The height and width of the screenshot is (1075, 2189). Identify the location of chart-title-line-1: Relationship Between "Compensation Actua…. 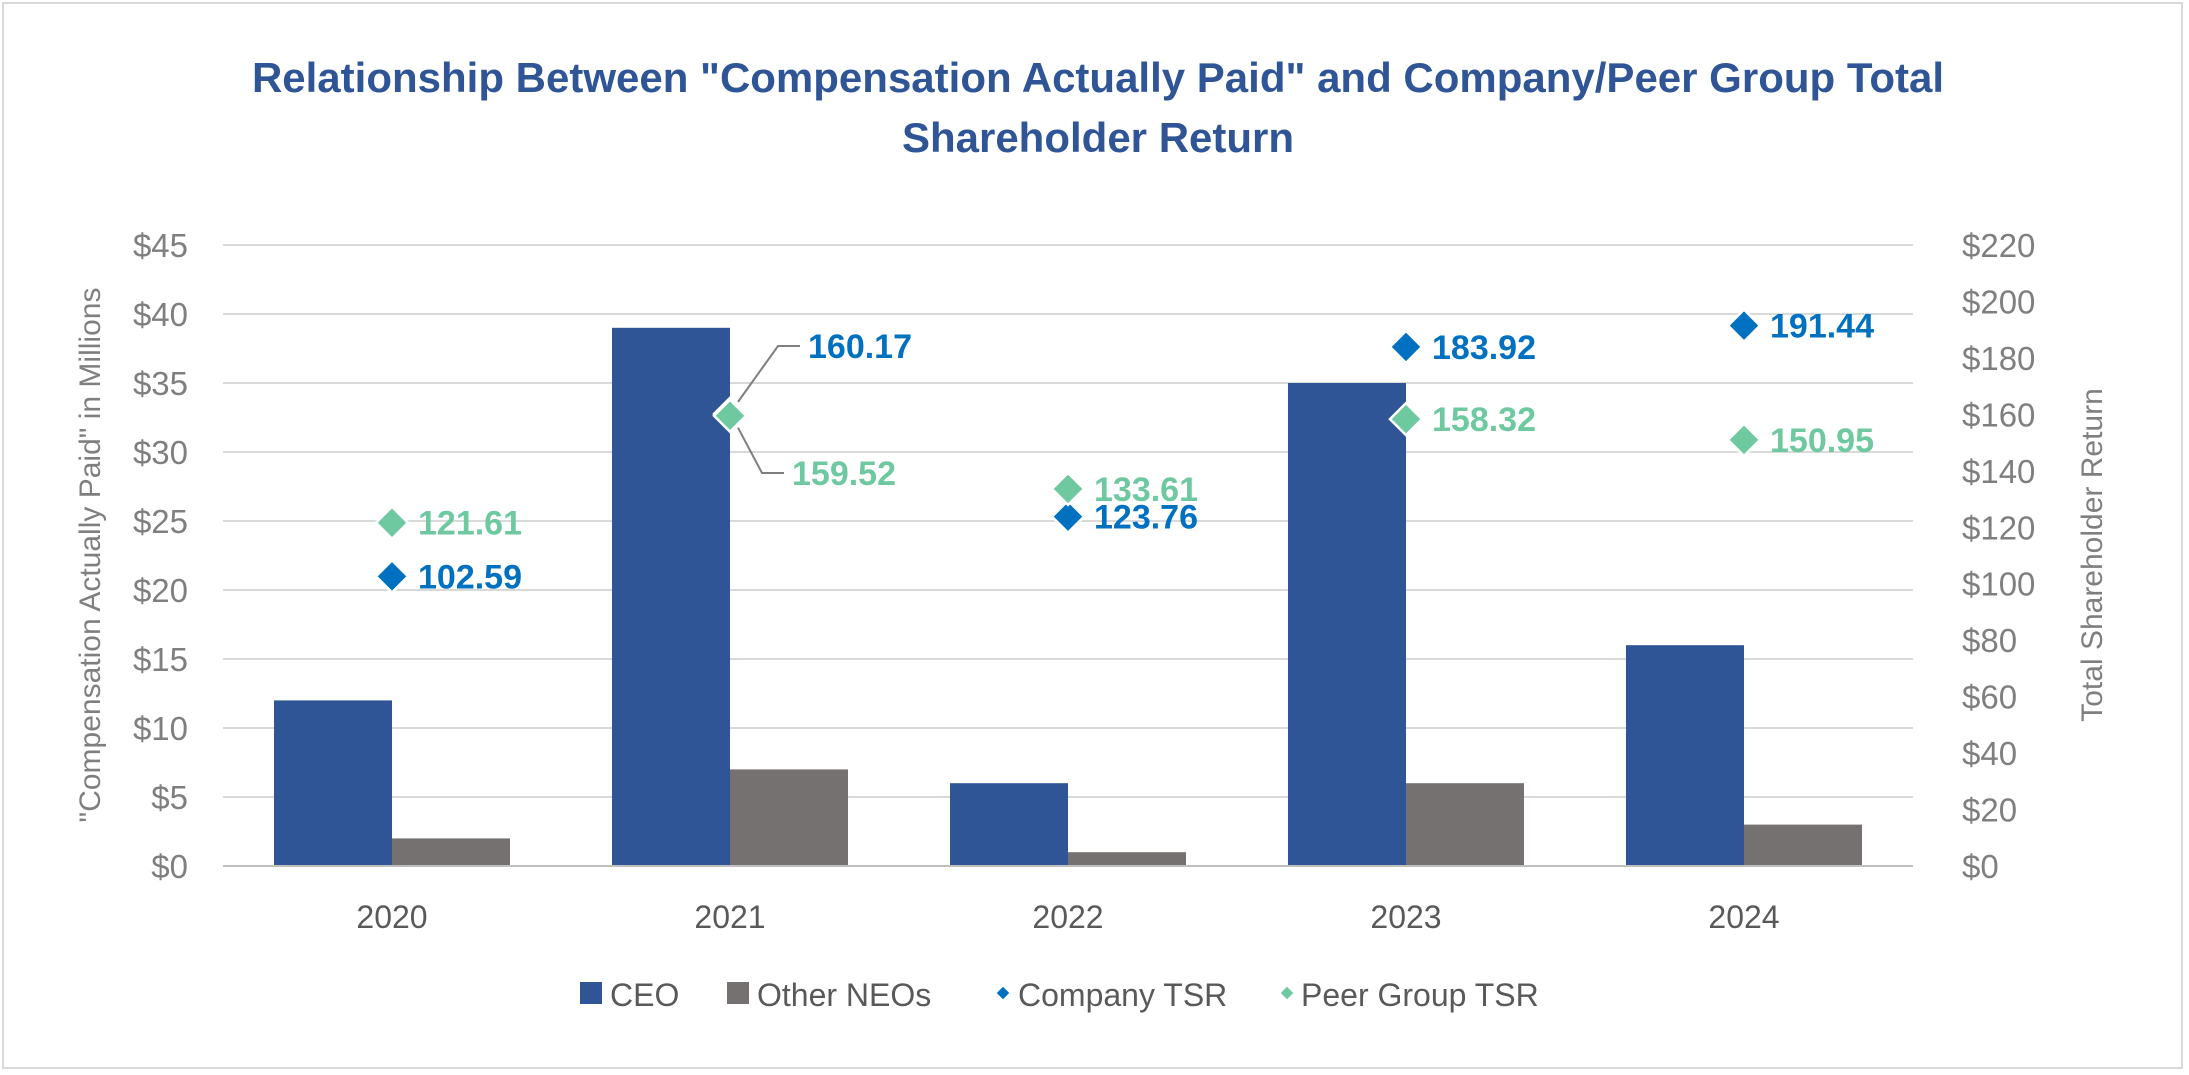
(1098, 77).